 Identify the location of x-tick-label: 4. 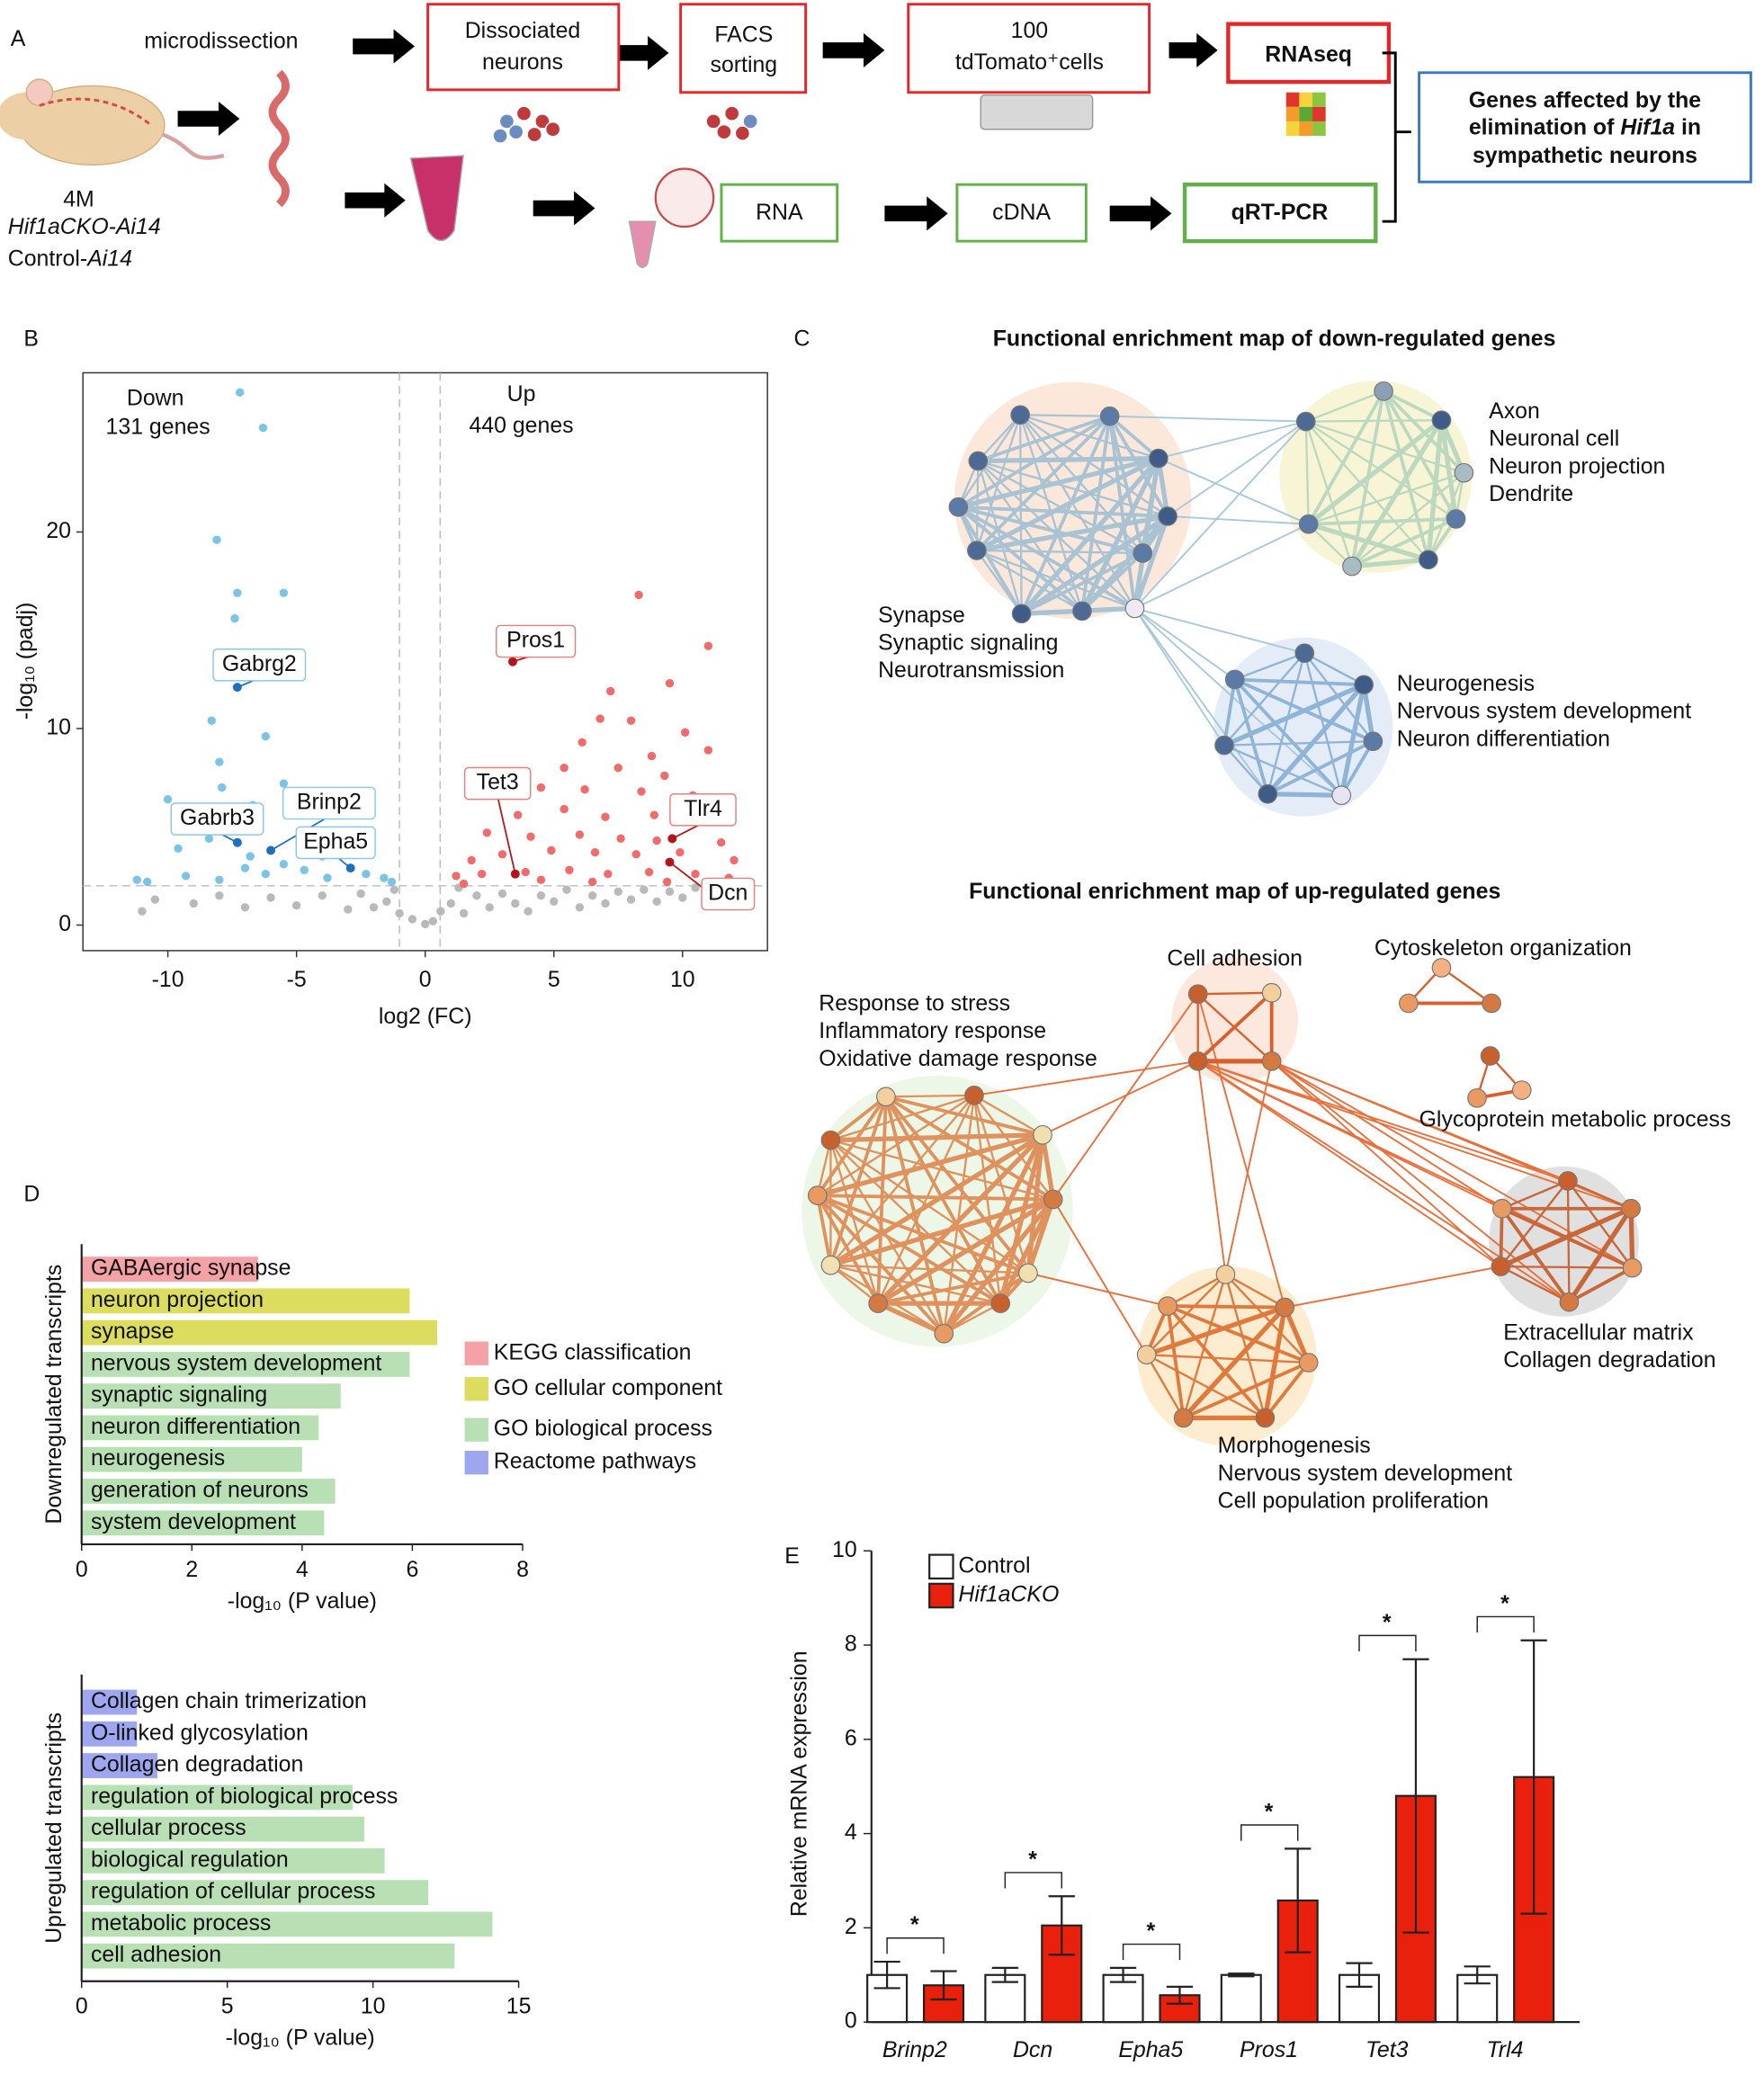
(302, 1569).